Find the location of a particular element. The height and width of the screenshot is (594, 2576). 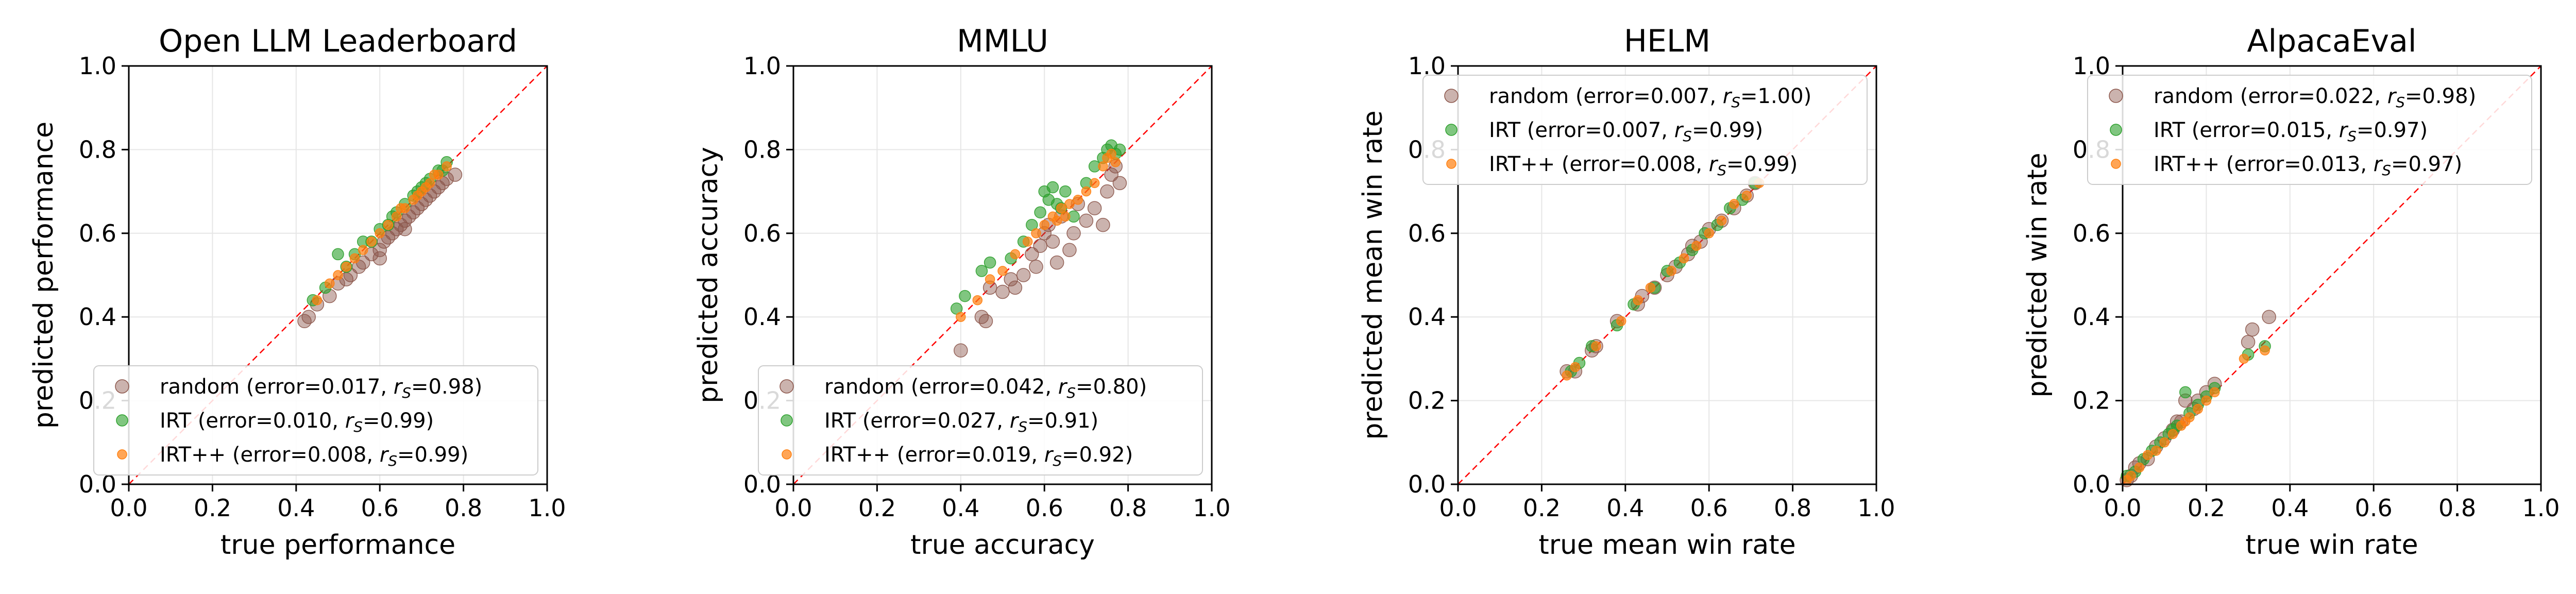

x-tick-label: 0.6 is located at coordinates (1044, 508).